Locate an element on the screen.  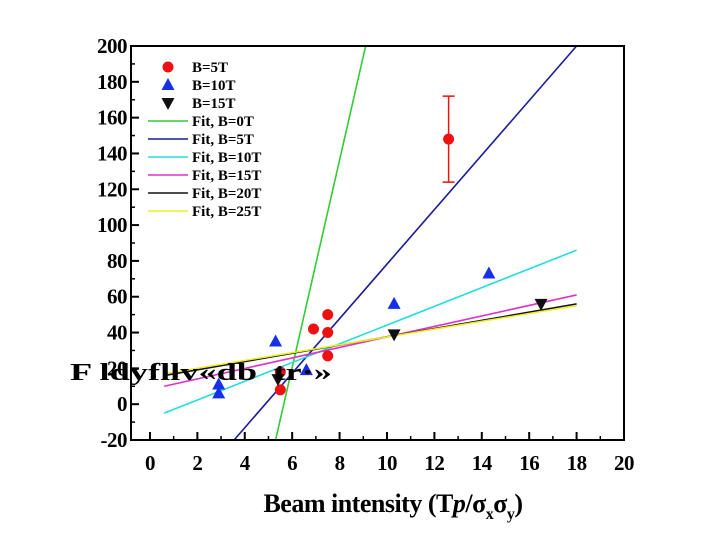
legend-item-fit-b-20t: Fit, B=20T is located at coordinates (204, 194).